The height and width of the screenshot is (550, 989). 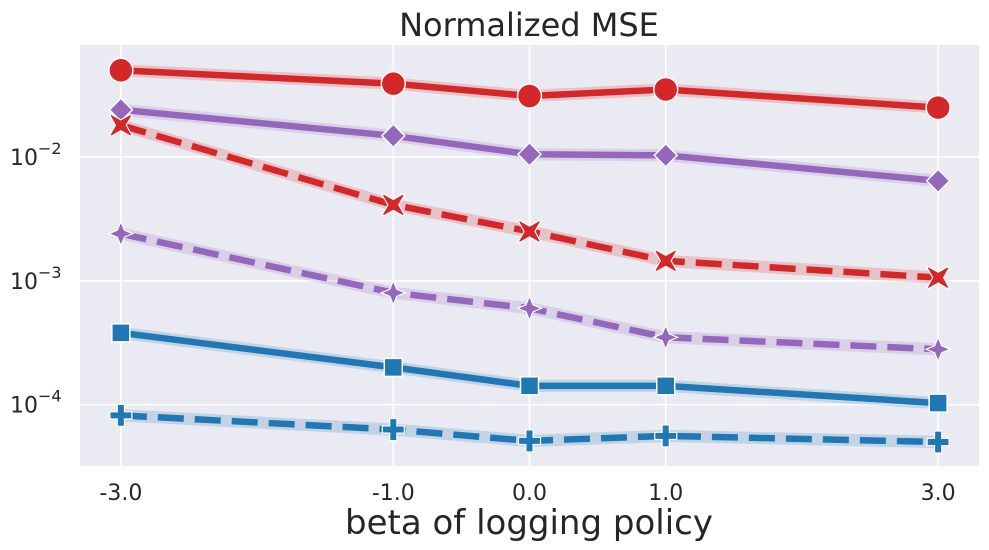 I want to click on x-tick-label: 0.0, so click(x=529, y=493).